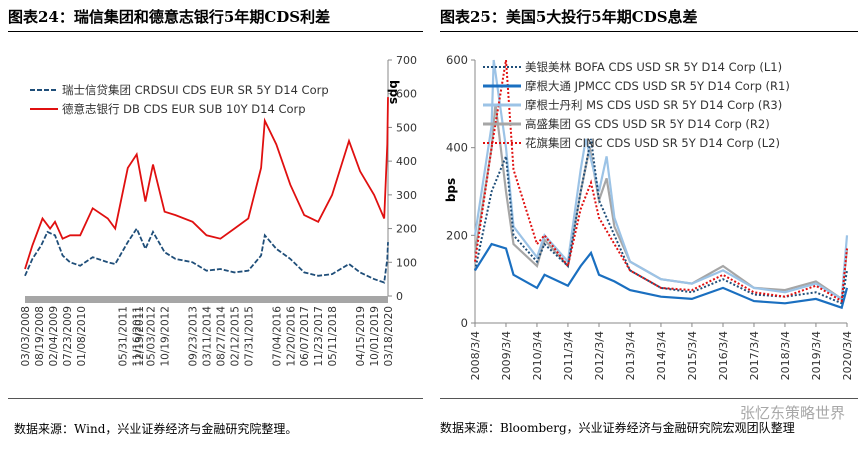  What do you see at coordinates (406, 94) in the screenshot?
I see `y-tick-label-6: 600` at bounding box center [406, 94].